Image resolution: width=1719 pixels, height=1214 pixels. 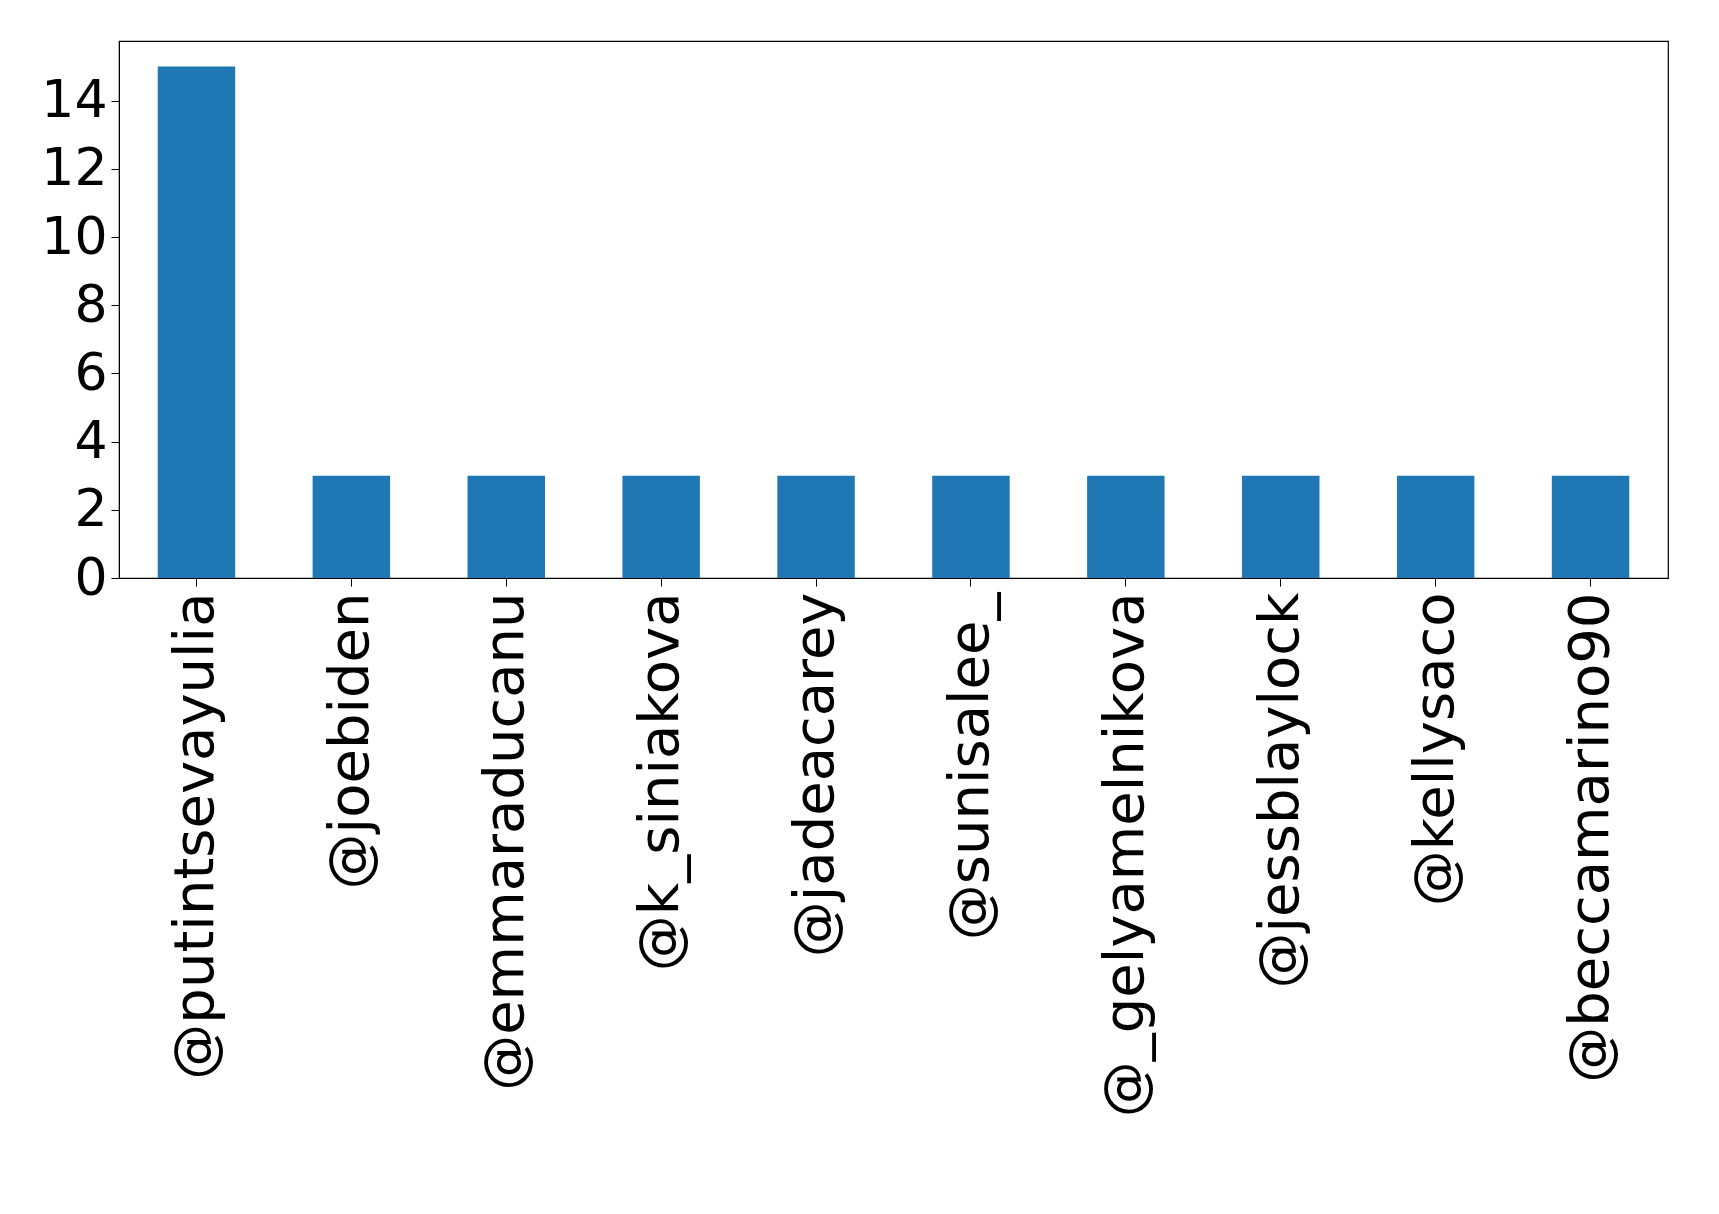 I want to click on y-tick-label: 0, so click(x=91, y=576).